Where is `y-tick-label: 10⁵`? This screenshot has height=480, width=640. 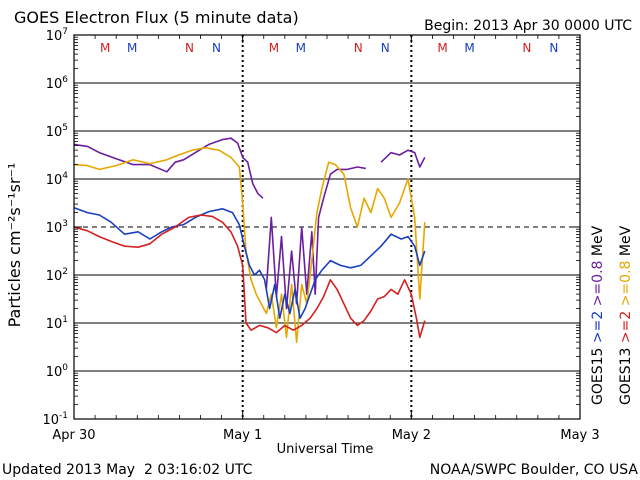 y-tick-label: 10⁵ is located at coordinates (57, 131).